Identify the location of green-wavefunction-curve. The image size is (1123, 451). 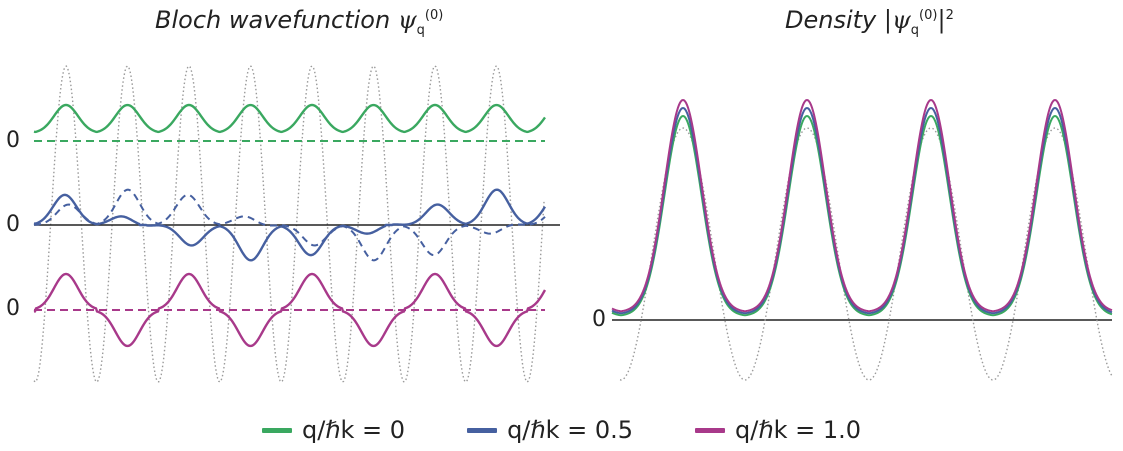
(289, 118).